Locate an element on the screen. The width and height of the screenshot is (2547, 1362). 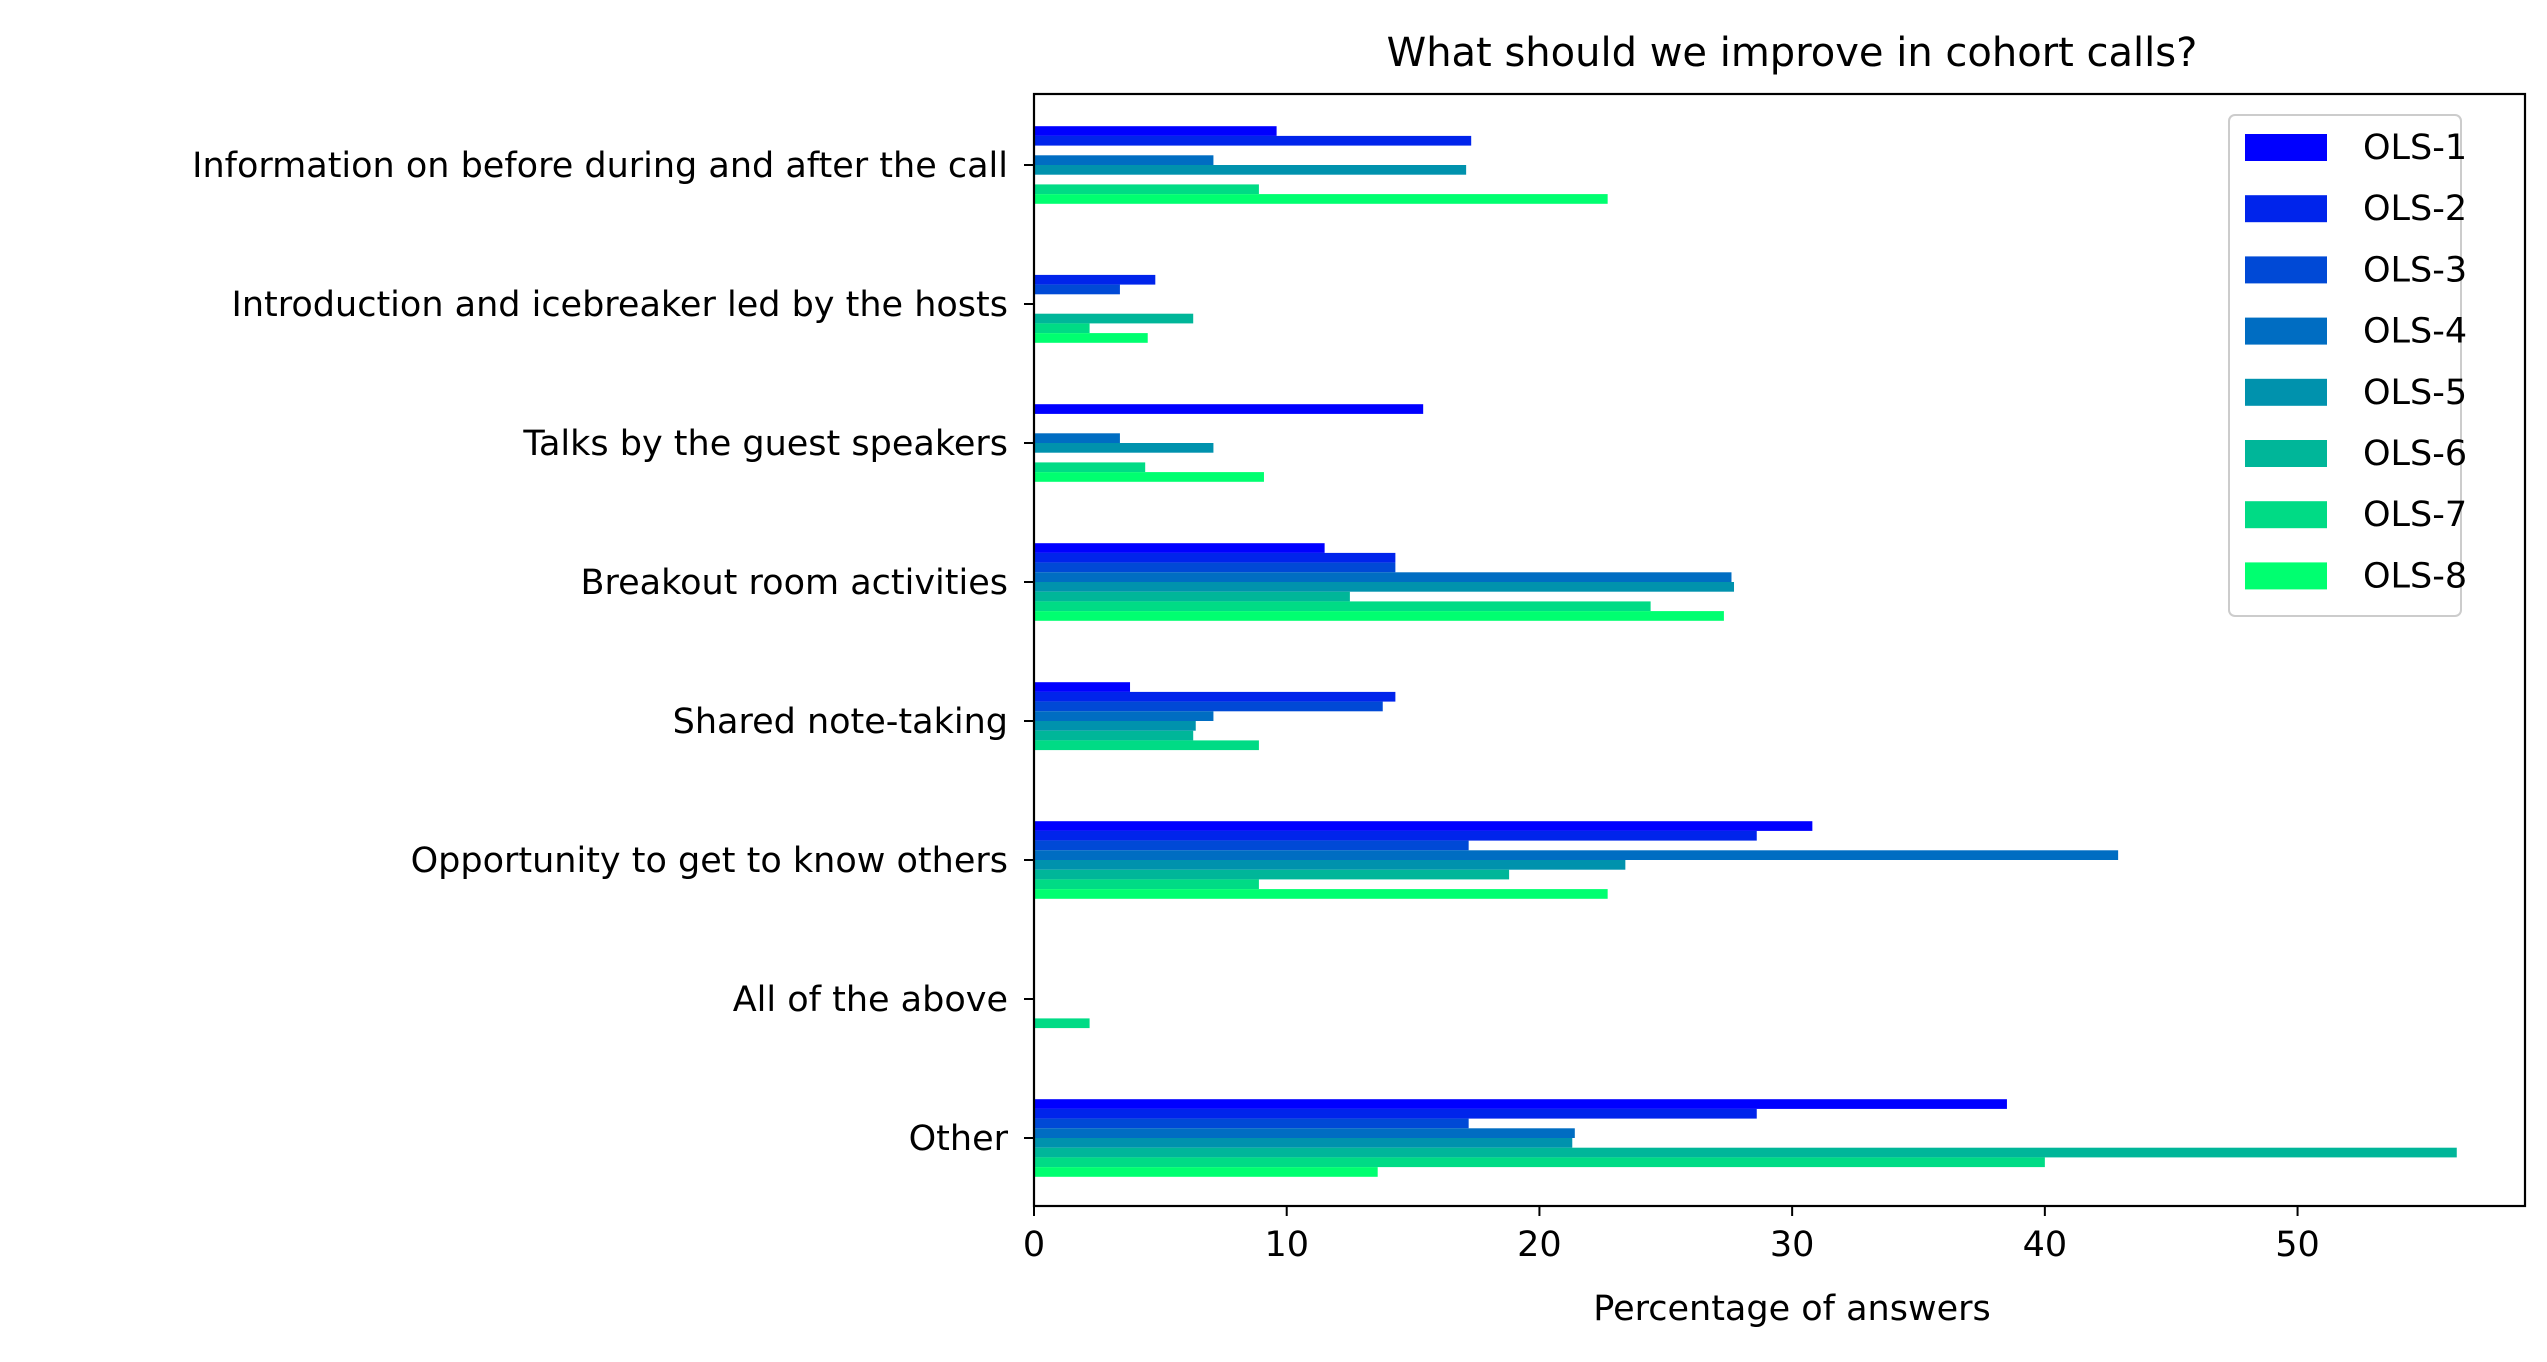
legend-label-ols-1: OLS-1 is located at coordinates (2415, 148).